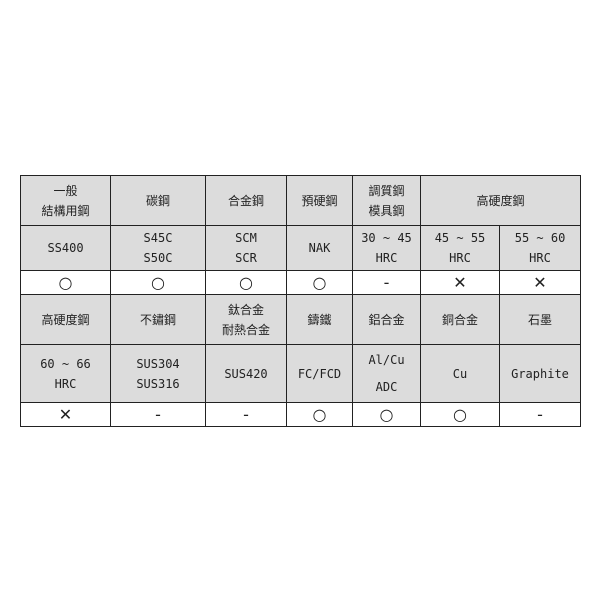  I want to click on table-row-header-1: 一般 結構用鋼 碳鋼 合金鋼 預硬鋼 調質鋼 模具鋼 高硬度鋼, so click(301, 200).